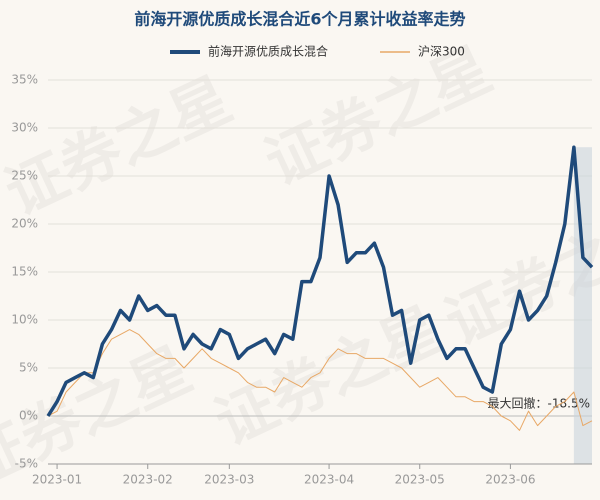  What do you see at coordinates (28, 368) in the screenshot?
I see `y-tick-label: 5%` at bounding box center [28, 368].